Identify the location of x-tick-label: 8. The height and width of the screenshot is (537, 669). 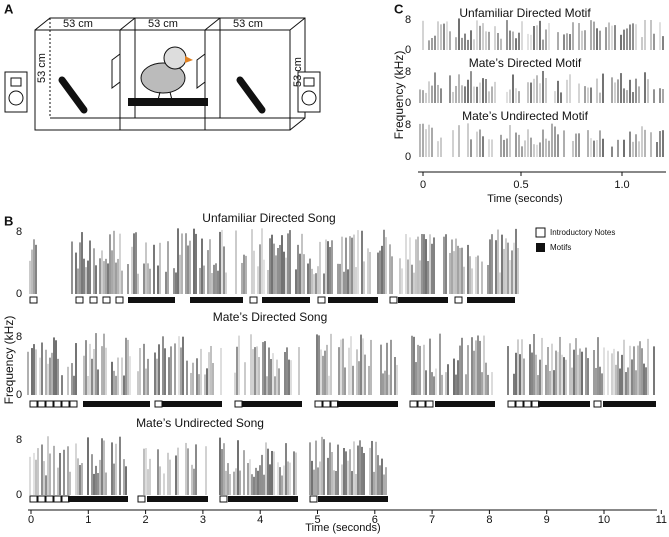
(489, 520).